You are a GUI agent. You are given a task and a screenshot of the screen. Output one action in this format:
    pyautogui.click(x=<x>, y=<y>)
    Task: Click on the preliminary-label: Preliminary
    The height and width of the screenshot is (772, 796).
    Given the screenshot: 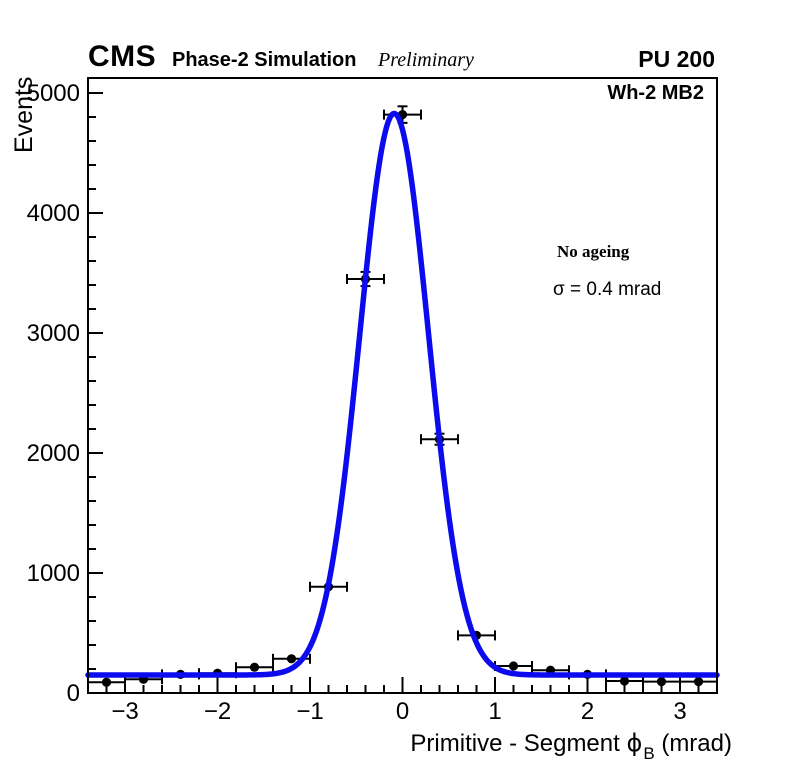 What is the action you would take?
    pyautogui.click(x=426, y=60)
    